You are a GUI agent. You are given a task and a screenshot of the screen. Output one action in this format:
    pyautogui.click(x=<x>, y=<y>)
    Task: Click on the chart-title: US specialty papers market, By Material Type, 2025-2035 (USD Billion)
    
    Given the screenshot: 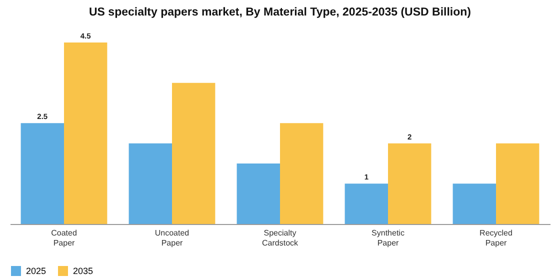 What is the action you would take?
    pyautogui.click(x=280, y=12)
    